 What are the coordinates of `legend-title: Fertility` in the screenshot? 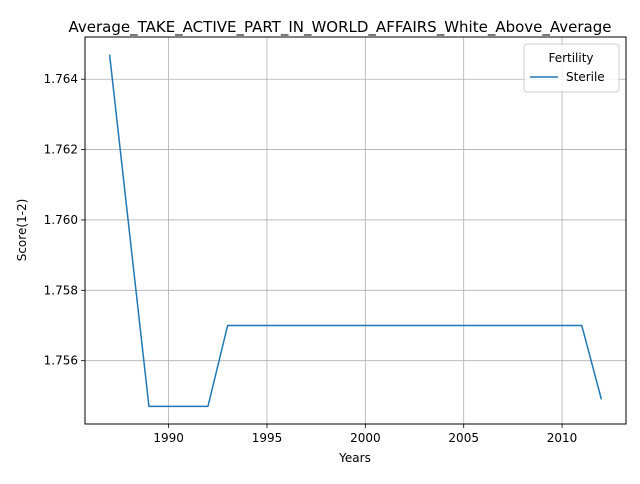 It's located at (570, 58).